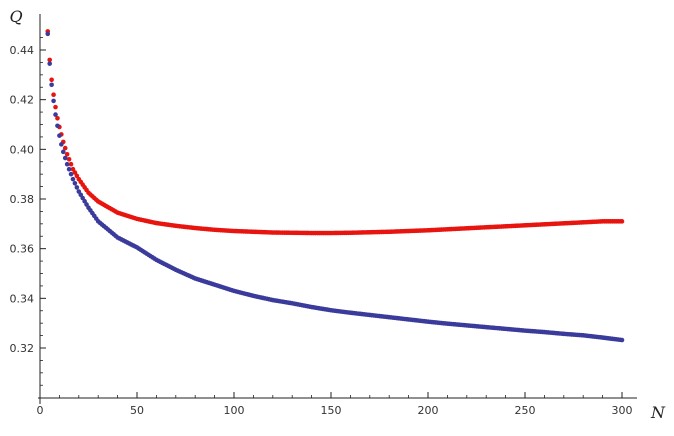 This screenshot has width=674, height=436. Describe the element at coordinates (15, 16) in the screenshot. I see `y-axis-label: Q` at that location.